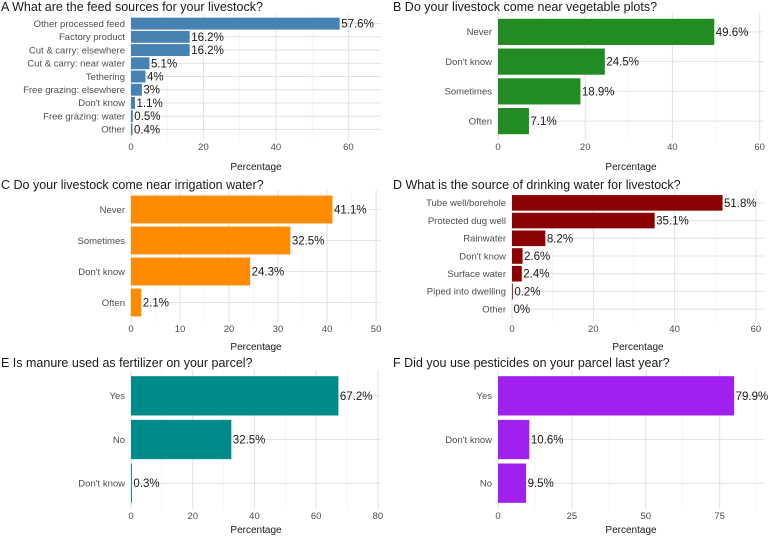 The width and height of the screenshot is (775, 537). I want to click on data-label: 5.1%, so click(164, 64).